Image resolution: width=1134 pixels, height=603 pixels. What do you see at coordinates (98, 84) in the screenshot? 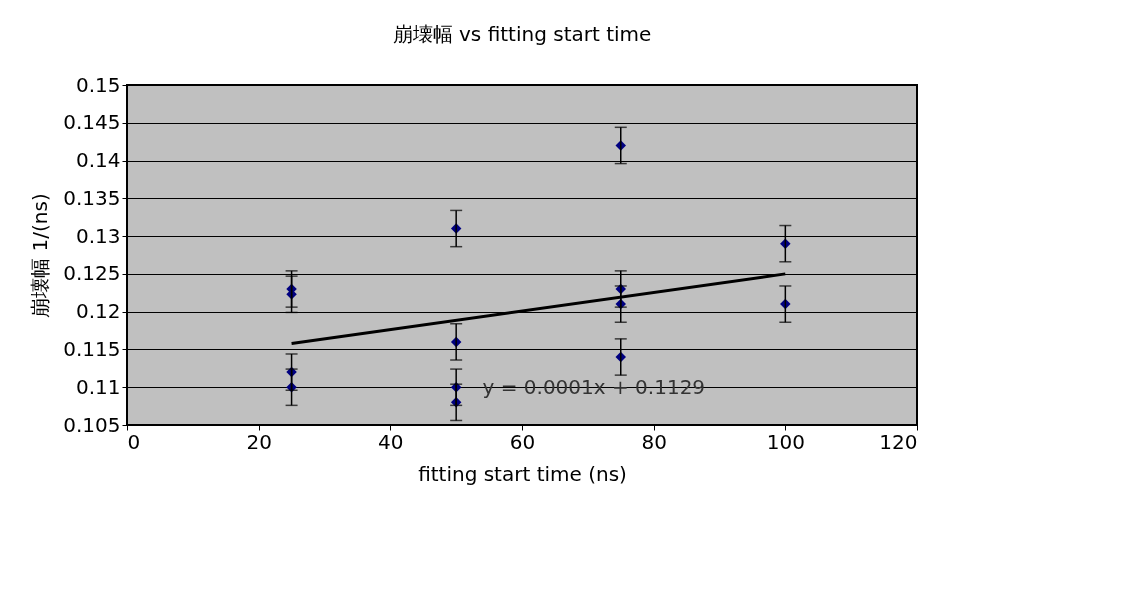
I see `y-tick-label: 0.15` at bounding box center [98, 84].